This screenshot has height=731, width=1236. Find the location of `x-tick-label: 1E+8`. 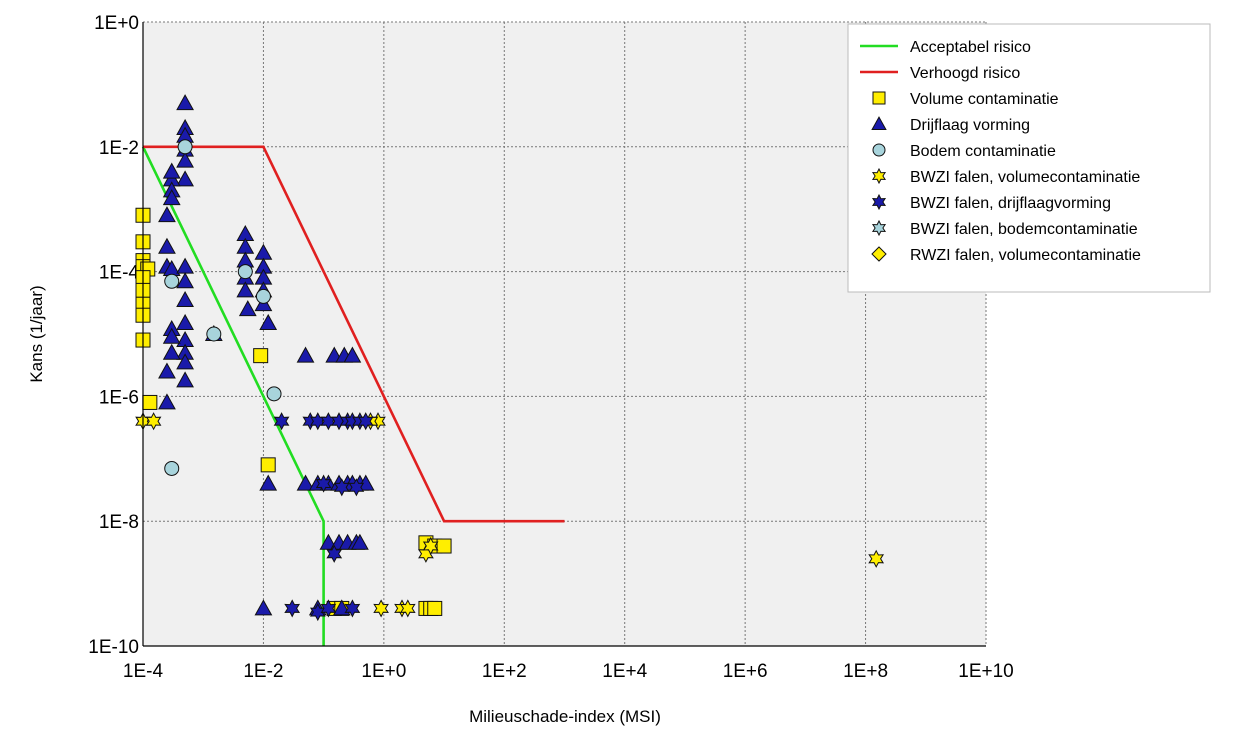

x-tick-label: 1E+8 is located at coordinates (865, 671).